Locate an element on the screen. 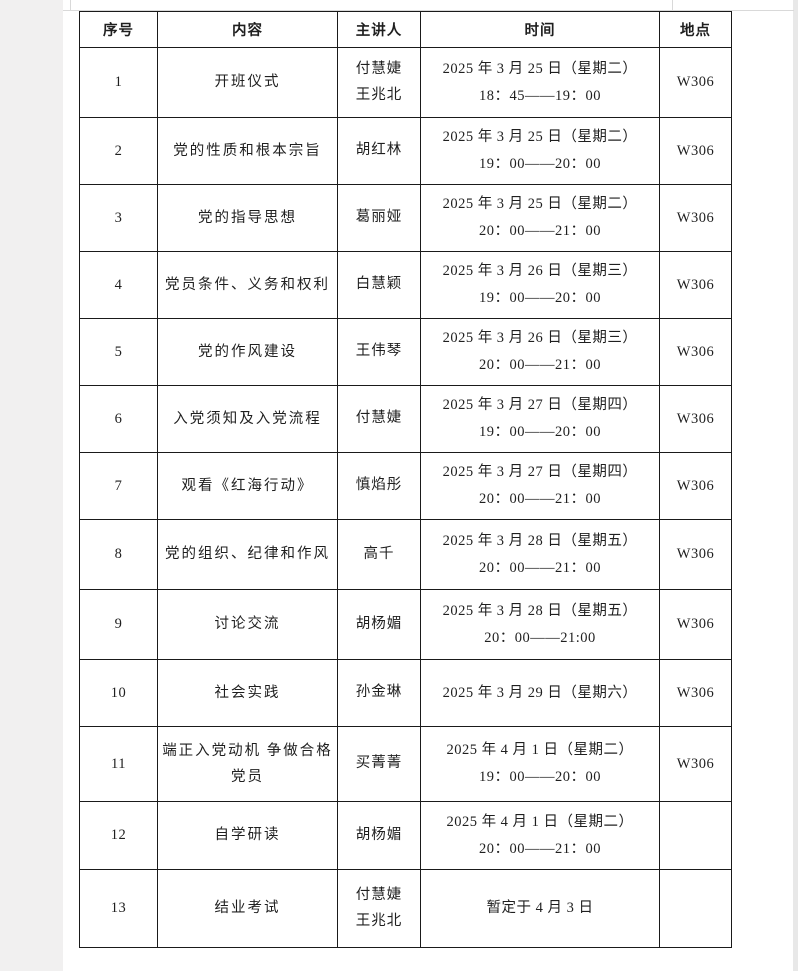 This screenshot has height=971, width=800. column-header: 序号 is located at coordinates (118, 29).